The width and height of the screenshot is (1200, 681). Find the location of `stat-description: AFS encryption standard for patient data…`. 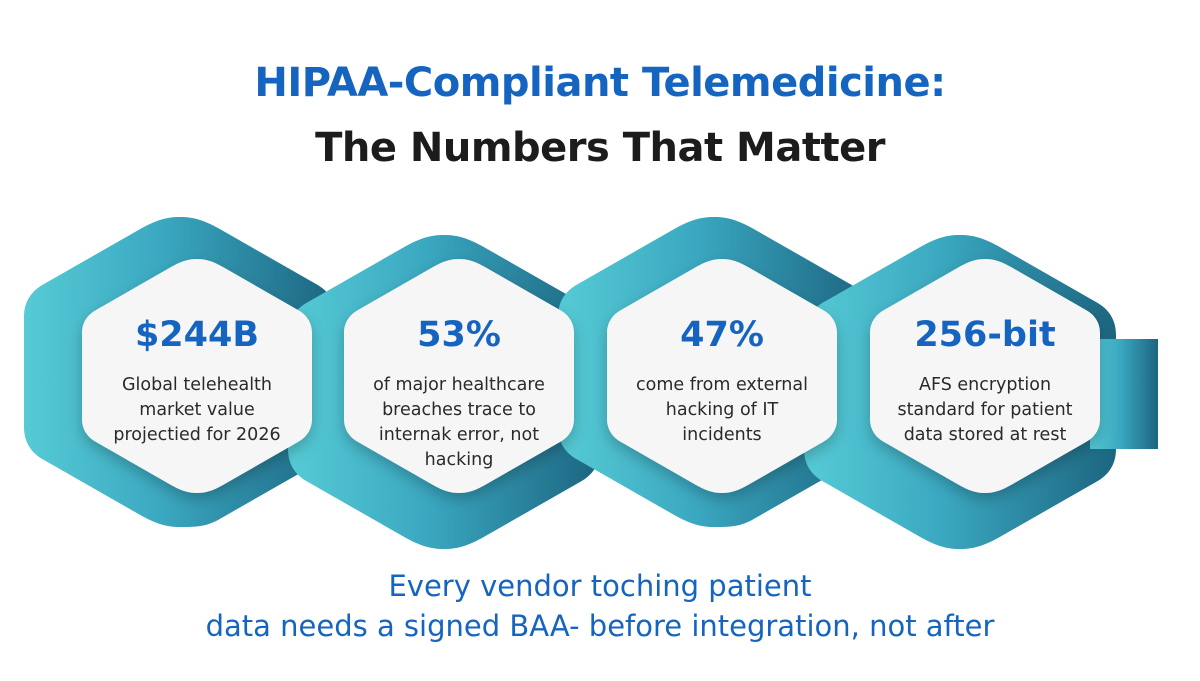

stat-description: AFS encryption standard for patient data… is located at coordinates (985, 410).